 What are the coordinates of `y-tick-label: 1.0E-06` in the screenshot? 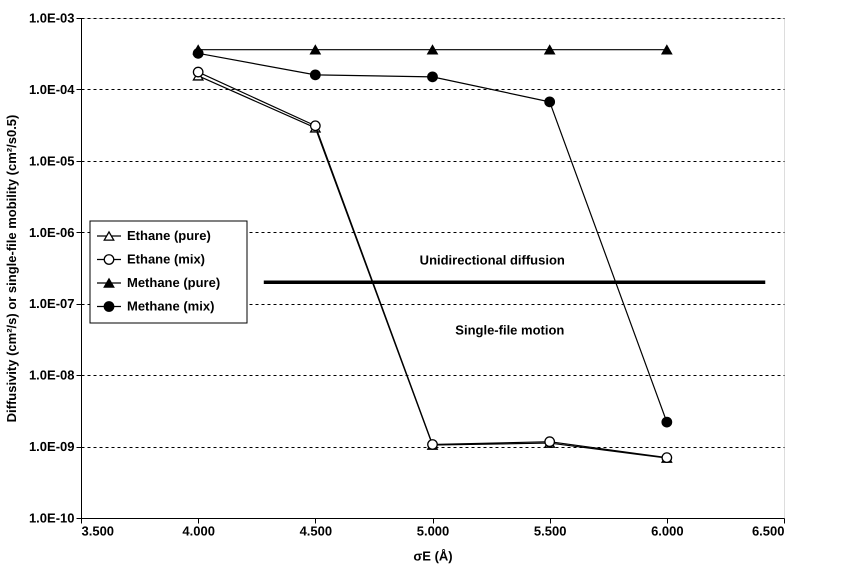 It's located at (51, 232).